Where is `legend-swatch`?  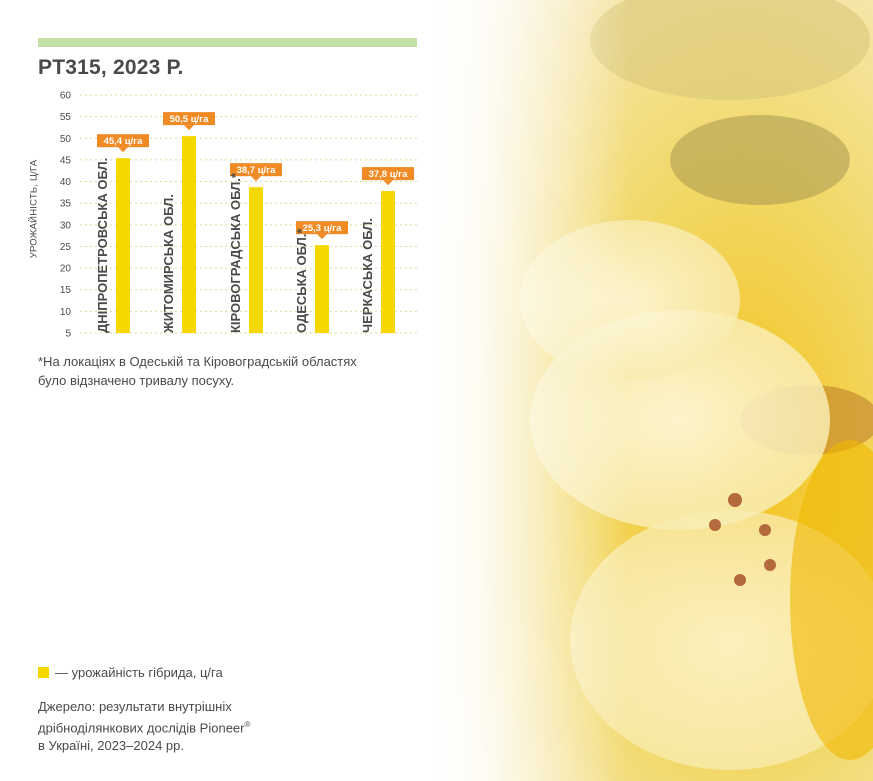
legend-swatch is located at coordinates (43, 672).